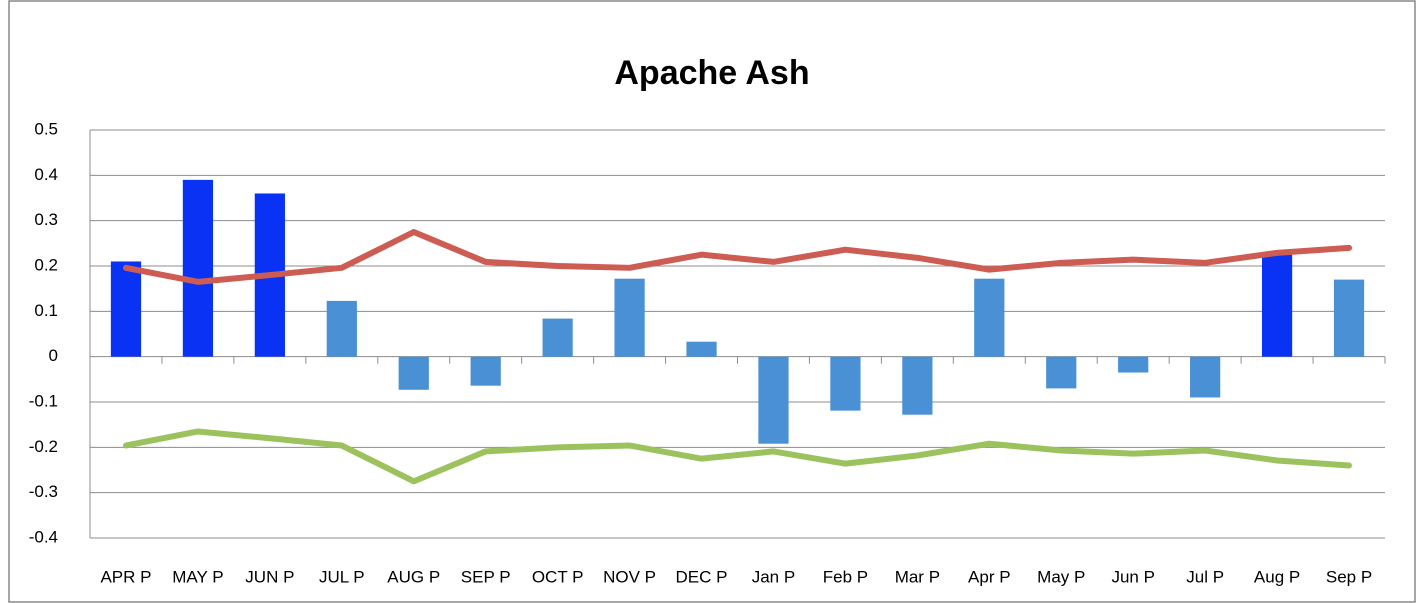 This screenshot has width=1417, height=603. Describe the element at coordinates (46, 219) in the screenshot. I see `y-tick-label: 0.3` at that location.